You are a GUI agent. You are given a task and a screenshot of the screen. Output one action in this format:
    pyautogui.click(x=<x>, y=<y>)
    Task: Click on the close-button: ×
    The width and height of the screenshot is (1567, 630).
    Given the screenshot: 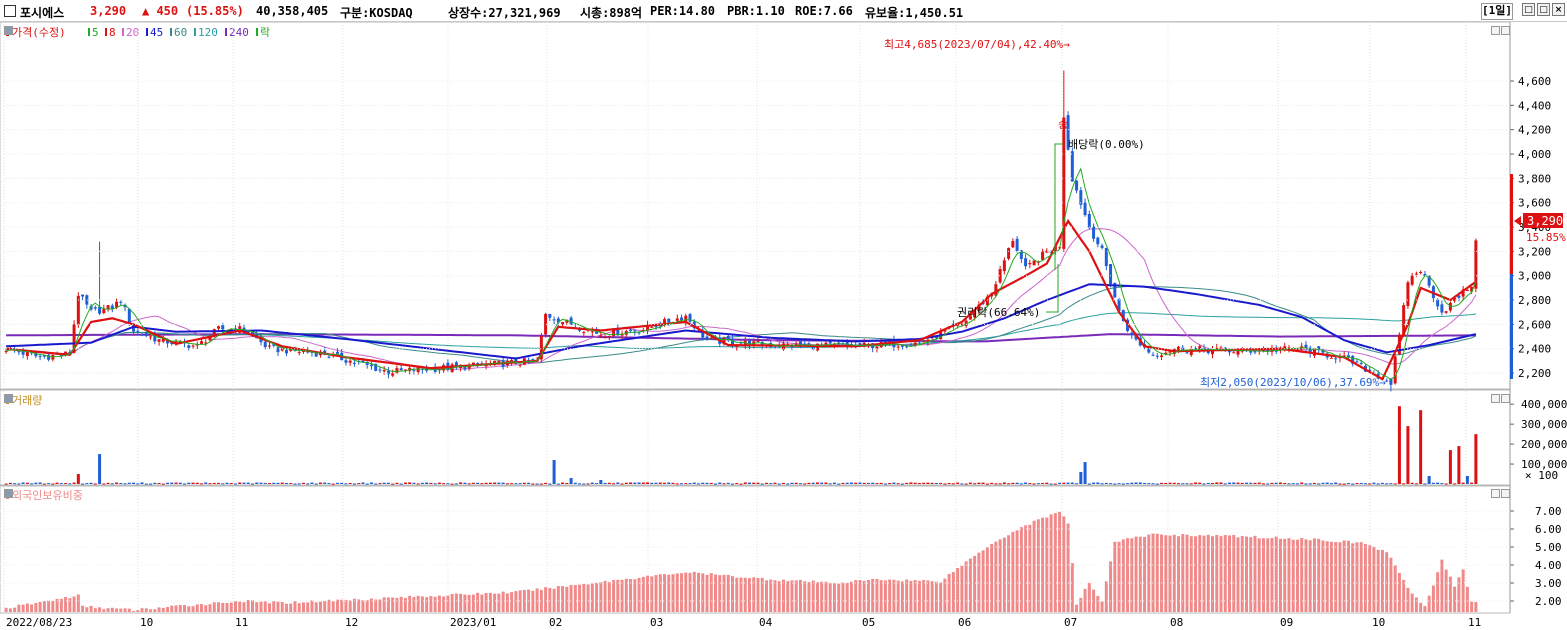 What is the action you would take?
    pyautogui.click(x=1558, y=9)
    